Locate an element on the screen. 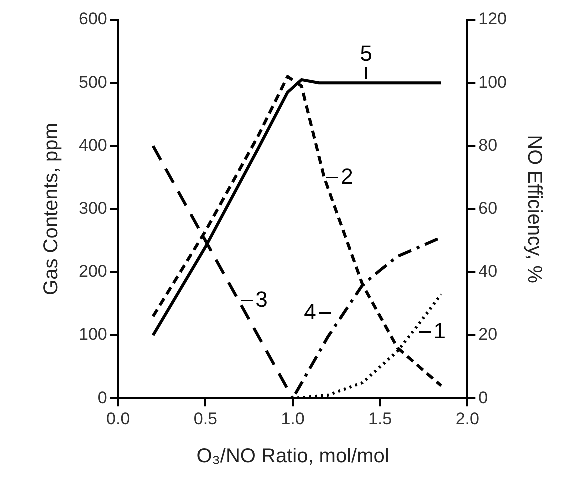 The height and width of the screenshot is (495, 566). y-tick-label: 600 is located at coordinates (93, 19).